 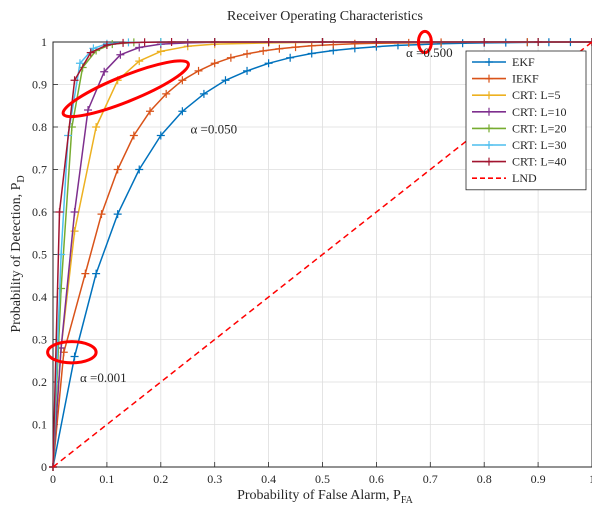 I want to click on alpha-annotation-label: α =0.050, so click(x=213, y=128).